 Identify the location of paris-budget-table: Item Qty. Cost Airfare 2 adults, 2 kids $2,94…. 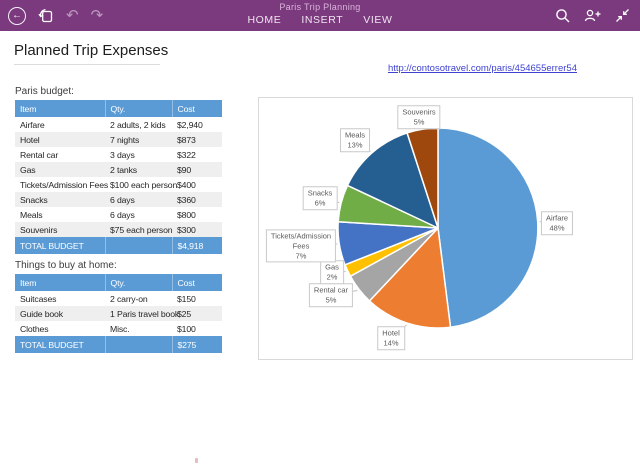
(118, 177).